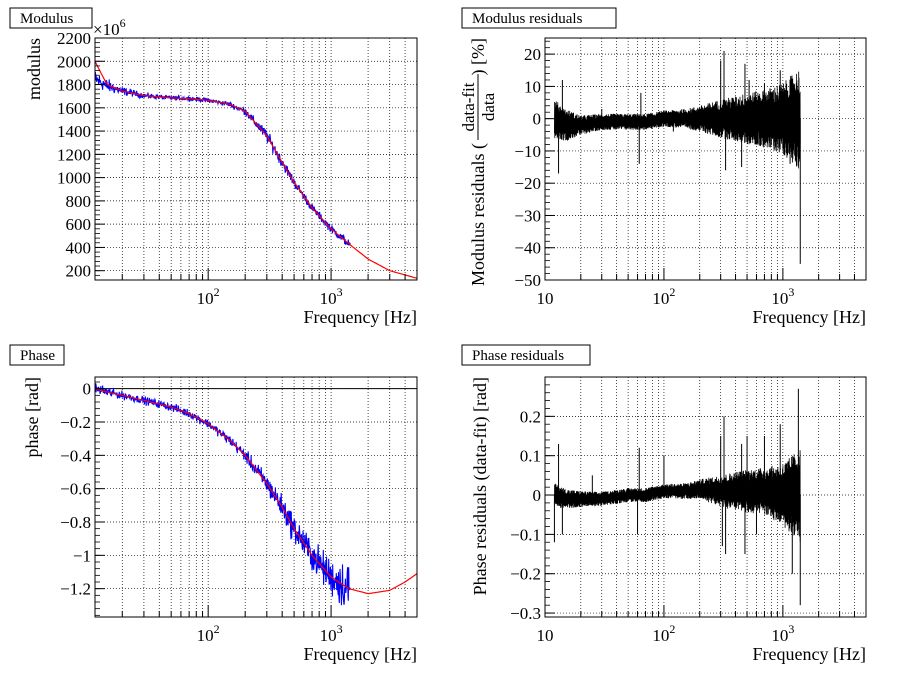  I want to click on panel-title-text: Modulus residuals, so click(527, 19).